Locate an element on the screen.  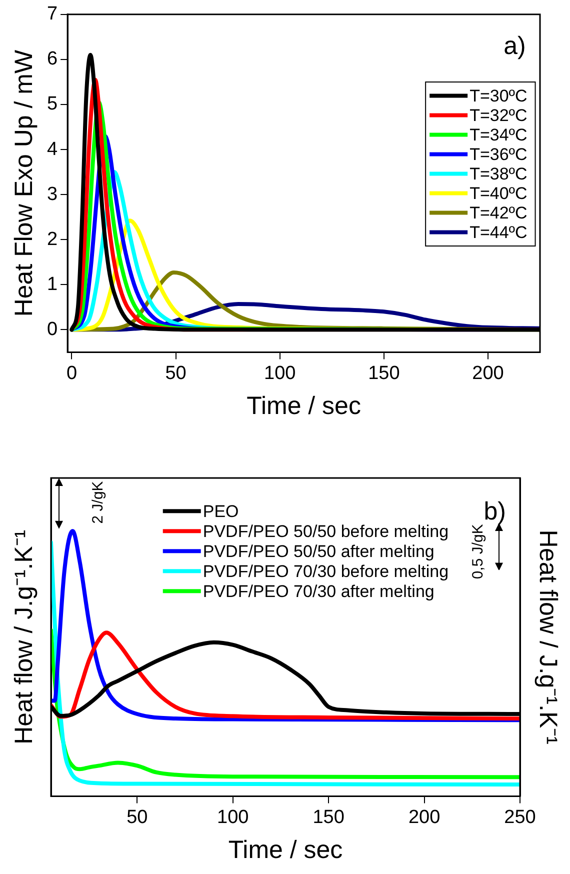
legend-label: T=44ºC is located at coordinates (499, 232).